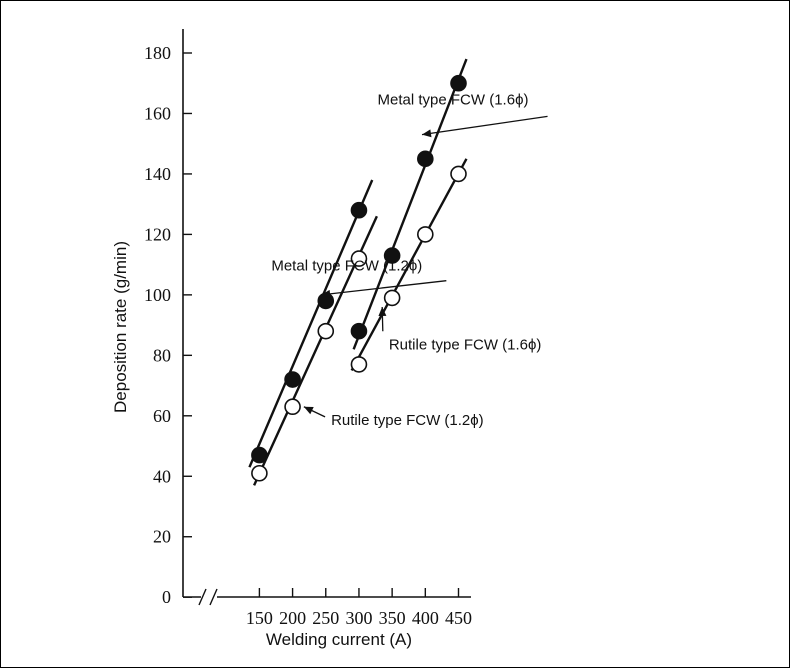  I want to click on annotation-label: Rutile type FCW (1.6ϕ), so click(465, 344).